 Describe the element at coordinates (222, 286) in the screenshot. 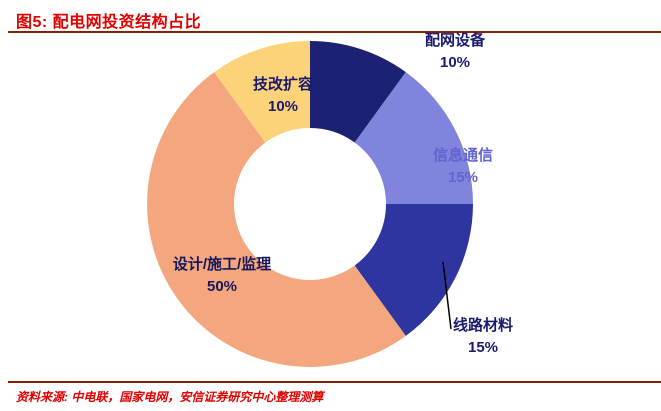

I see `slice-label-value: 50%` at that location.